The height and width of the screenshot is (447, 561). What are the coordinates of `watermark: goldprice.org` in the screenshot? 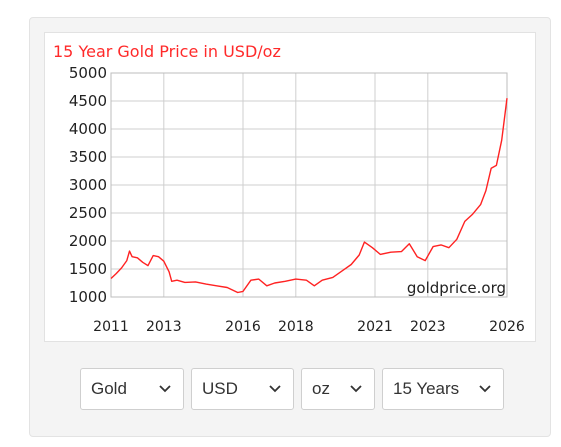 It's located at (456, 288).